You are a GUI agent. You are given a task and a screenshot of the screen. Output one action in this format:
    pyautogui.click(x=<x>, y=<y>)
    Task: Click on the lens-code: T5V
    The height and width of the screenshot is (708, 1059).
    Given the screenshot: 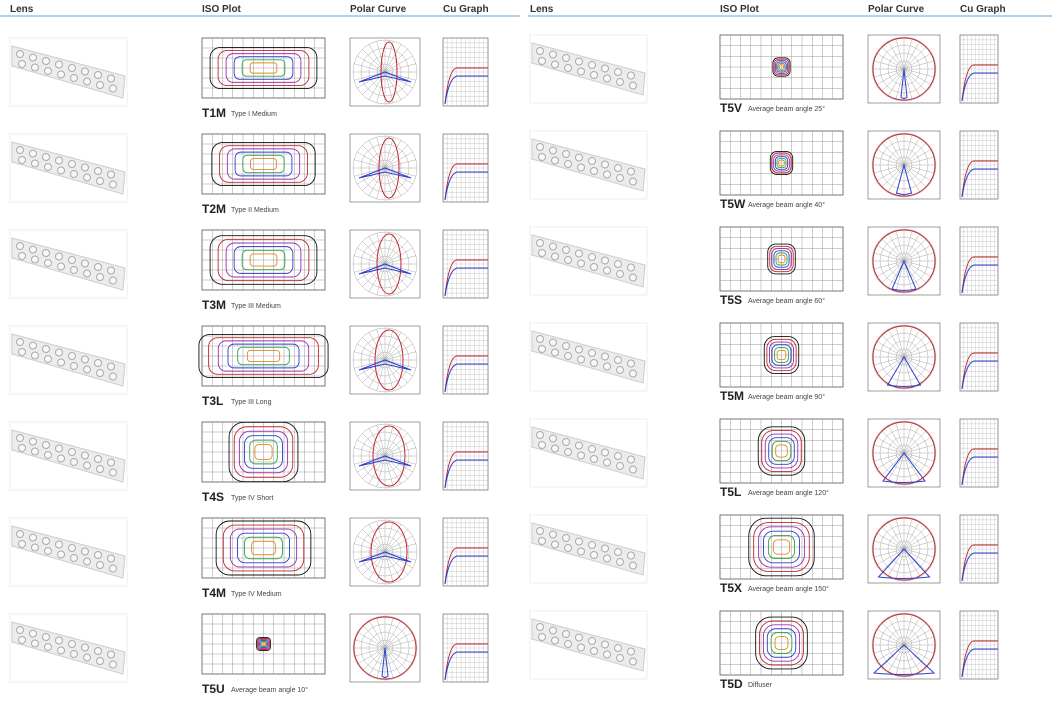 What is the action you would take?
    pyautogui.click(x=731, y=108)
    